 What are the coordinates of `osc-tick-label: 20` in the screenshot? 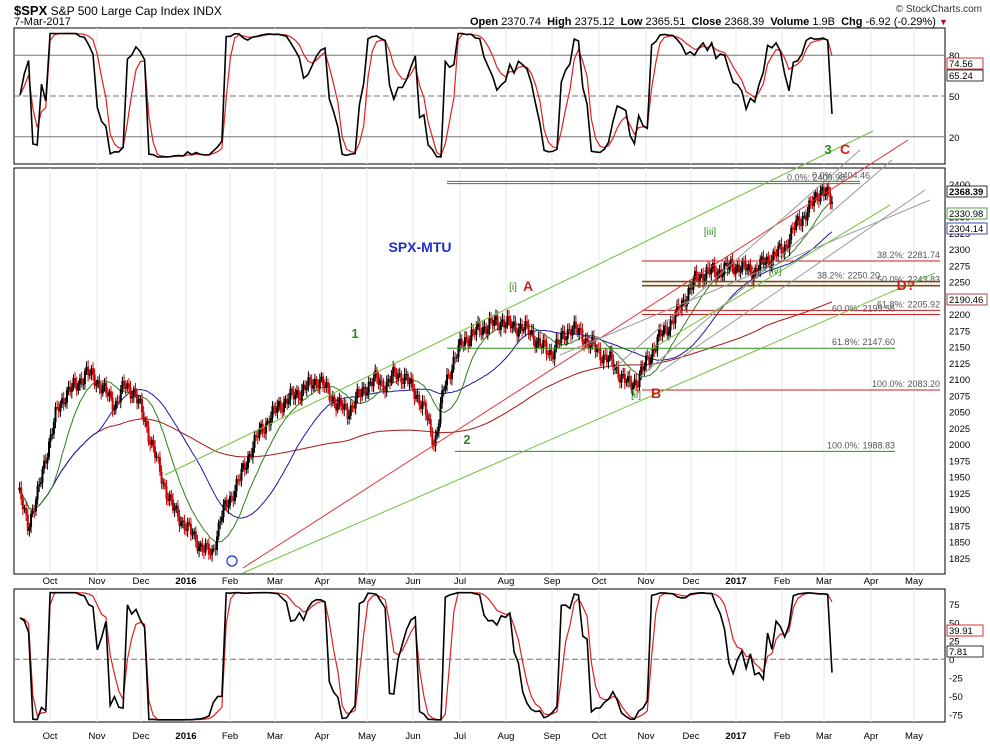 It's located at (954, 138).